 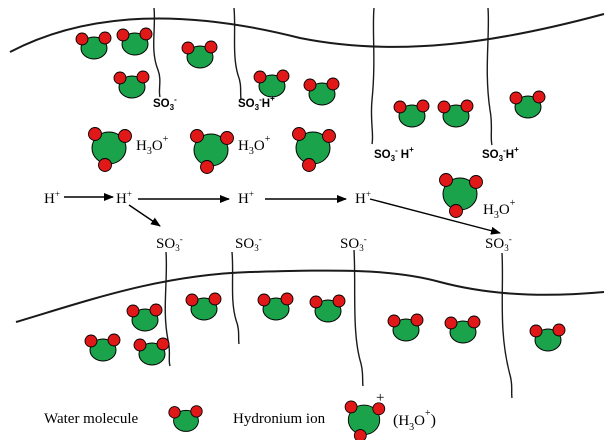 I want to click on hydronium-labels: H3O+ H3O+ H3O+, so click(x=326, y=177).